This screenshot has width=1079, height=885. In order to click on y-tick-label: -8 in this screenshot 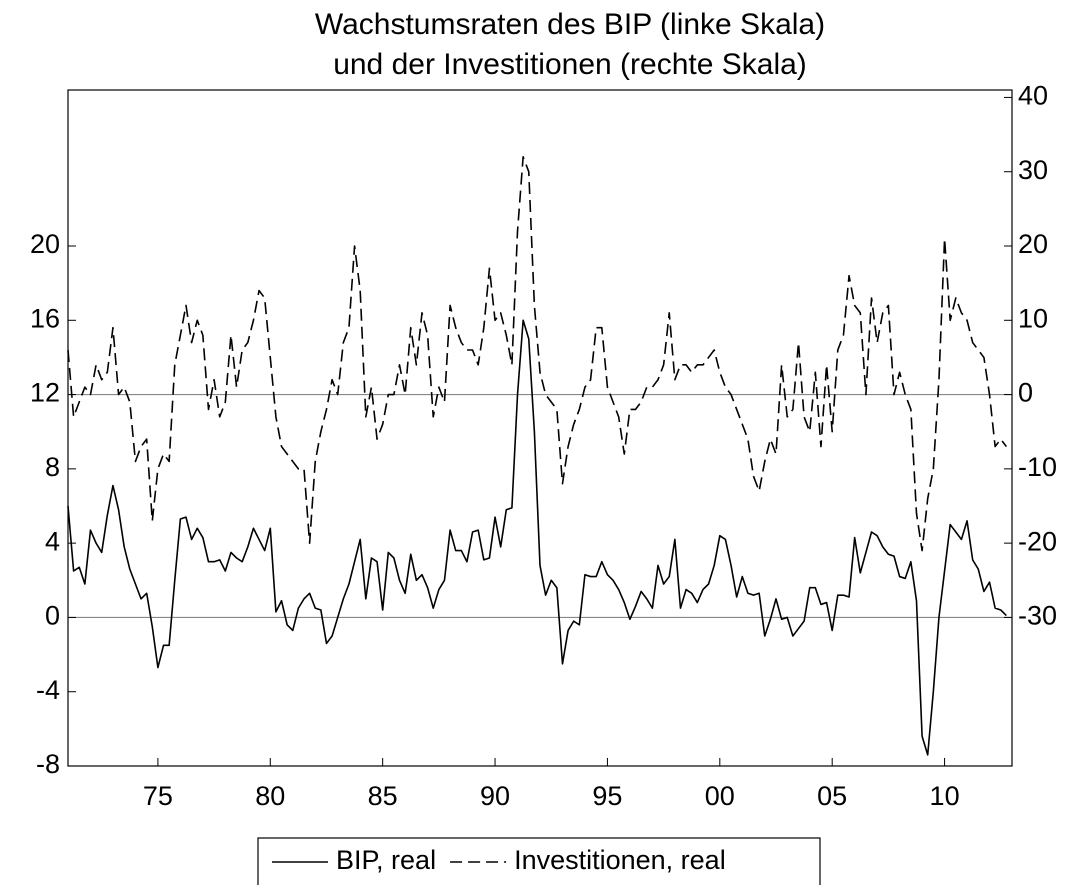, I will do `click(48, 764)`.